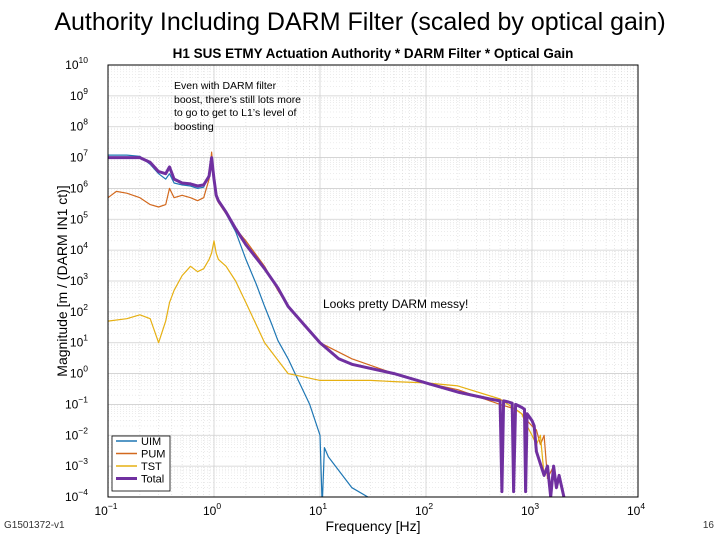  I want to click on x-tick-label: 10³, so click(530, 509).